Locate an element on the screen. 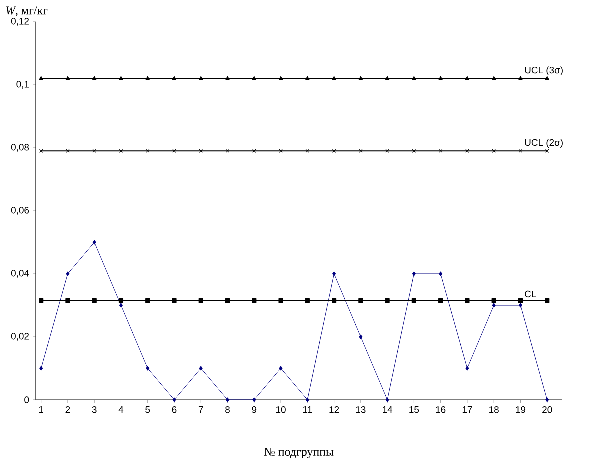  x-tick-label: 7 is located at coordinates (201, 410).